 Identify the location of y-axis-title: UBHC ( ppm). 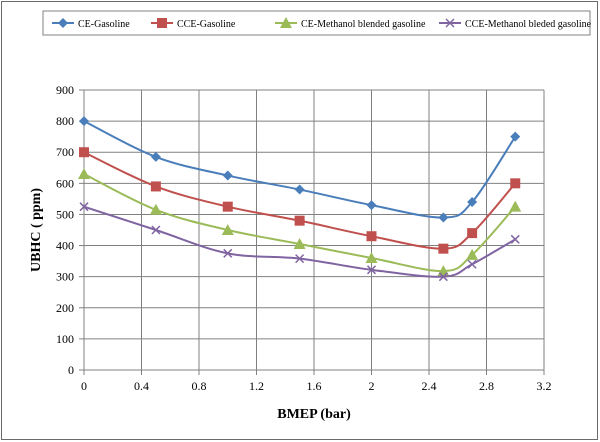
(36, 230).